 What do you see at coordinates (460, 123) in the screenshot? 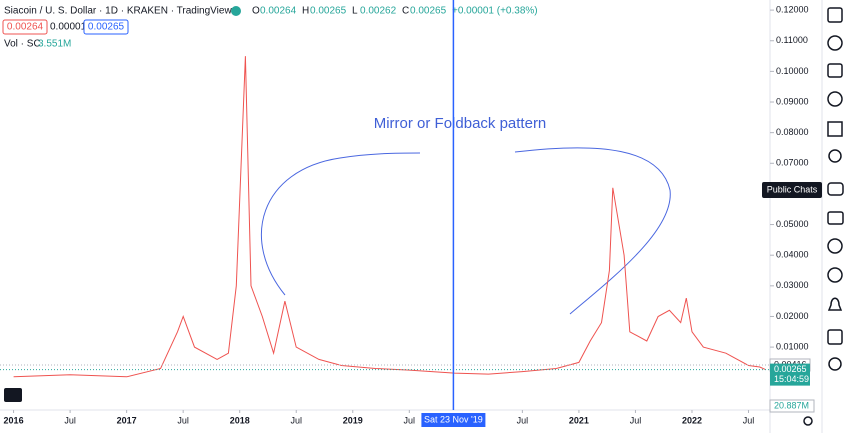
I see `annotation: Mirror or Foldback pattern` at bounding box center [460, 123].